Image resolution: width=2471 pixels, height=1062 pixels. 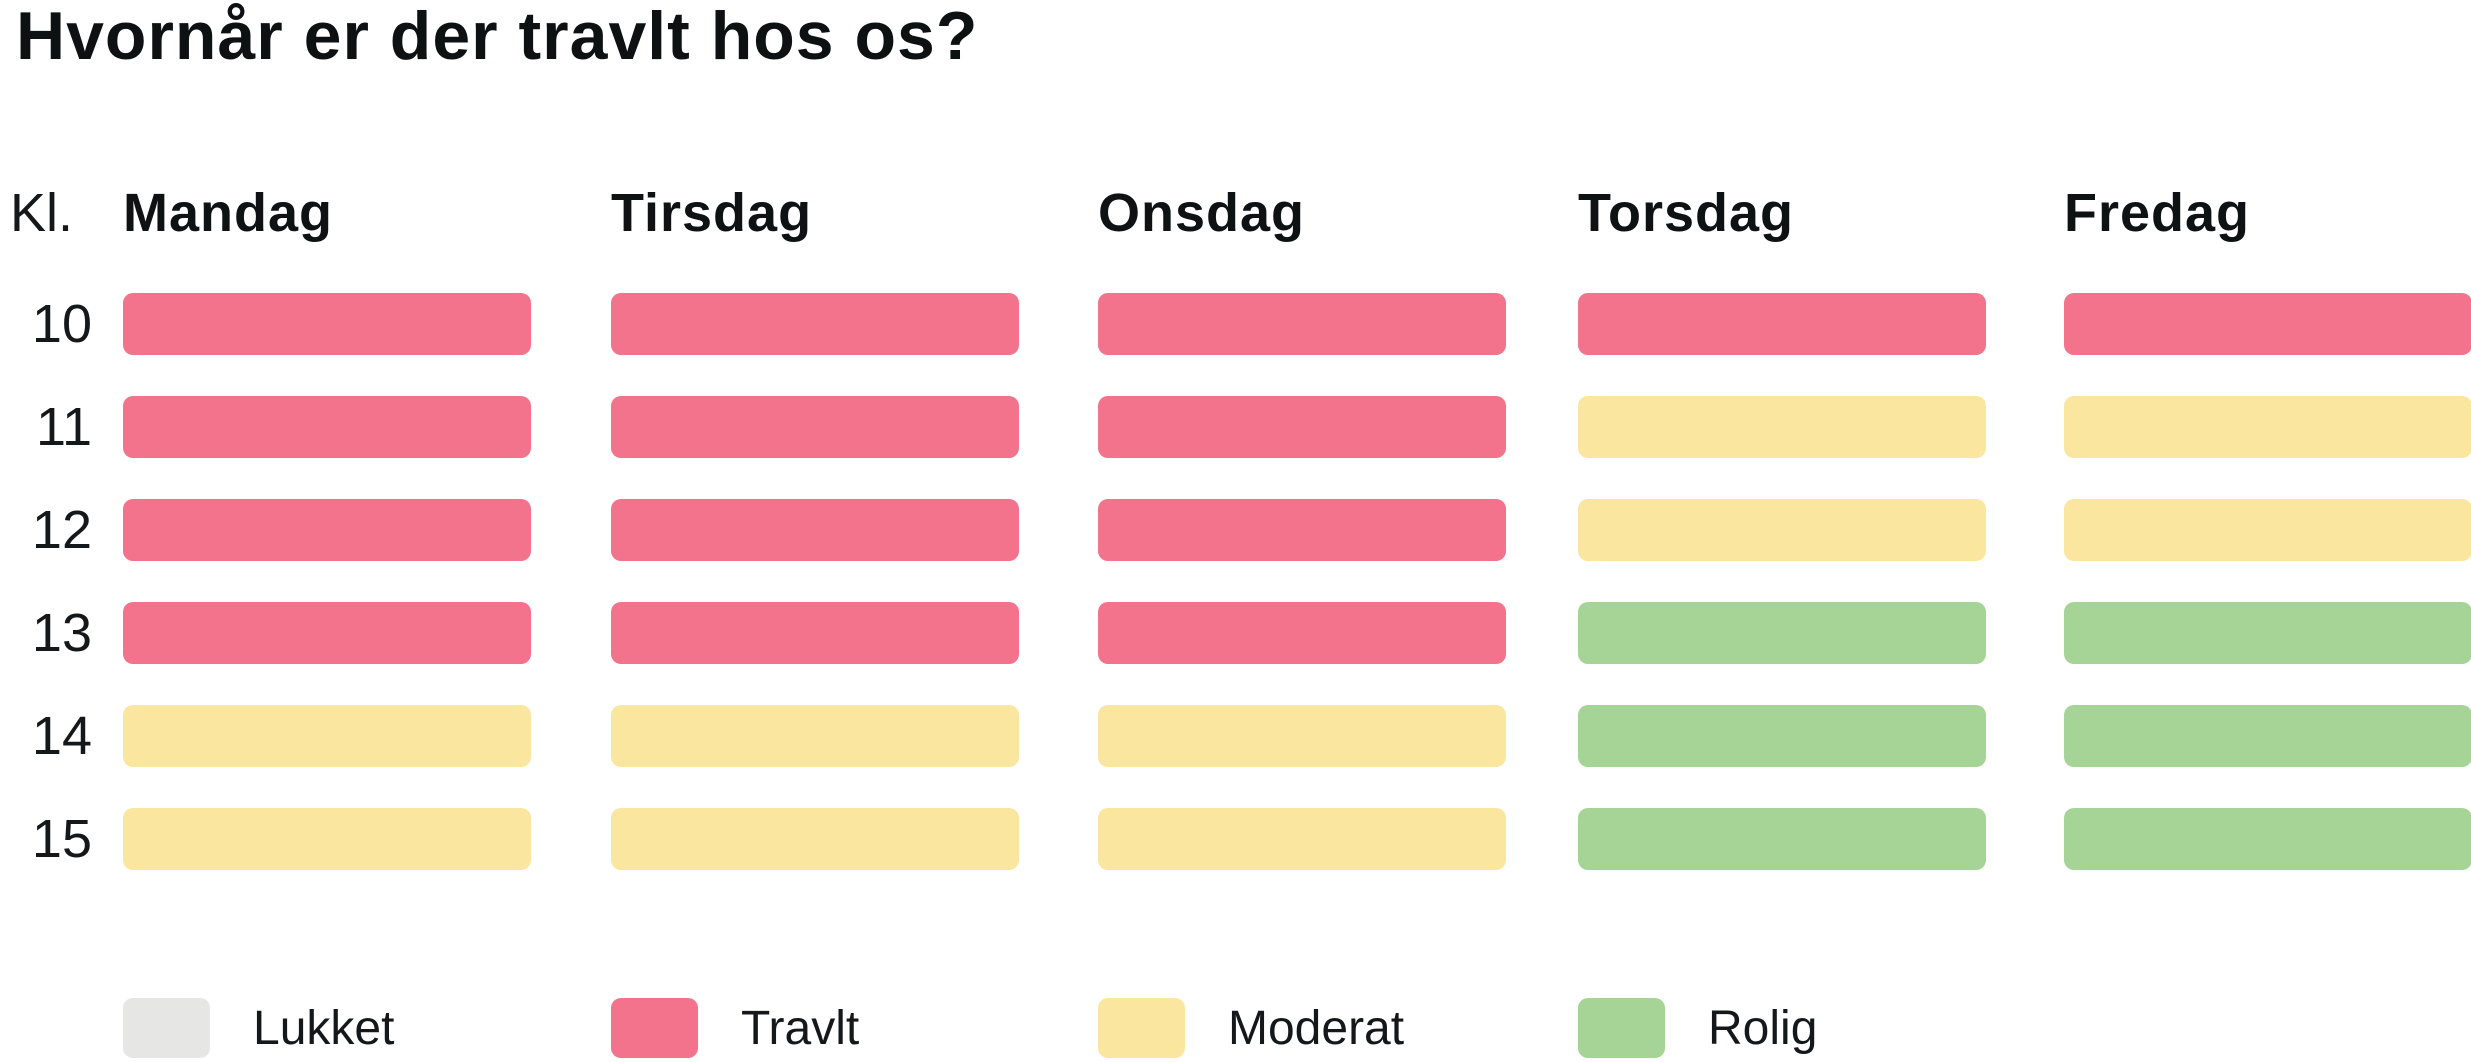 What do you see at coordinates (327, 530) in the screenshot?
I see `cell-mandag-12-travlt` at bounding box center [327, 530].